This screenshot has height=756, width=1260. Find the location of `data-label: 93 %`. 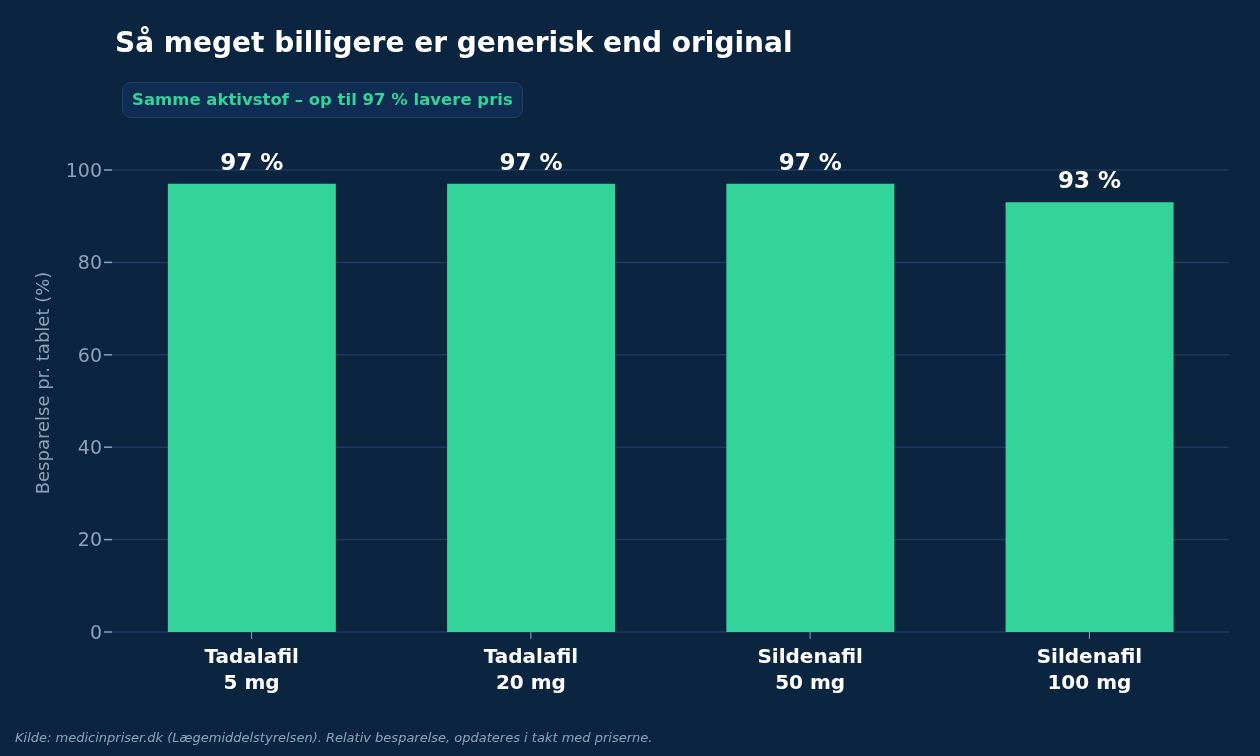

data-label: 93 % is located at coordinates (1090, 180).